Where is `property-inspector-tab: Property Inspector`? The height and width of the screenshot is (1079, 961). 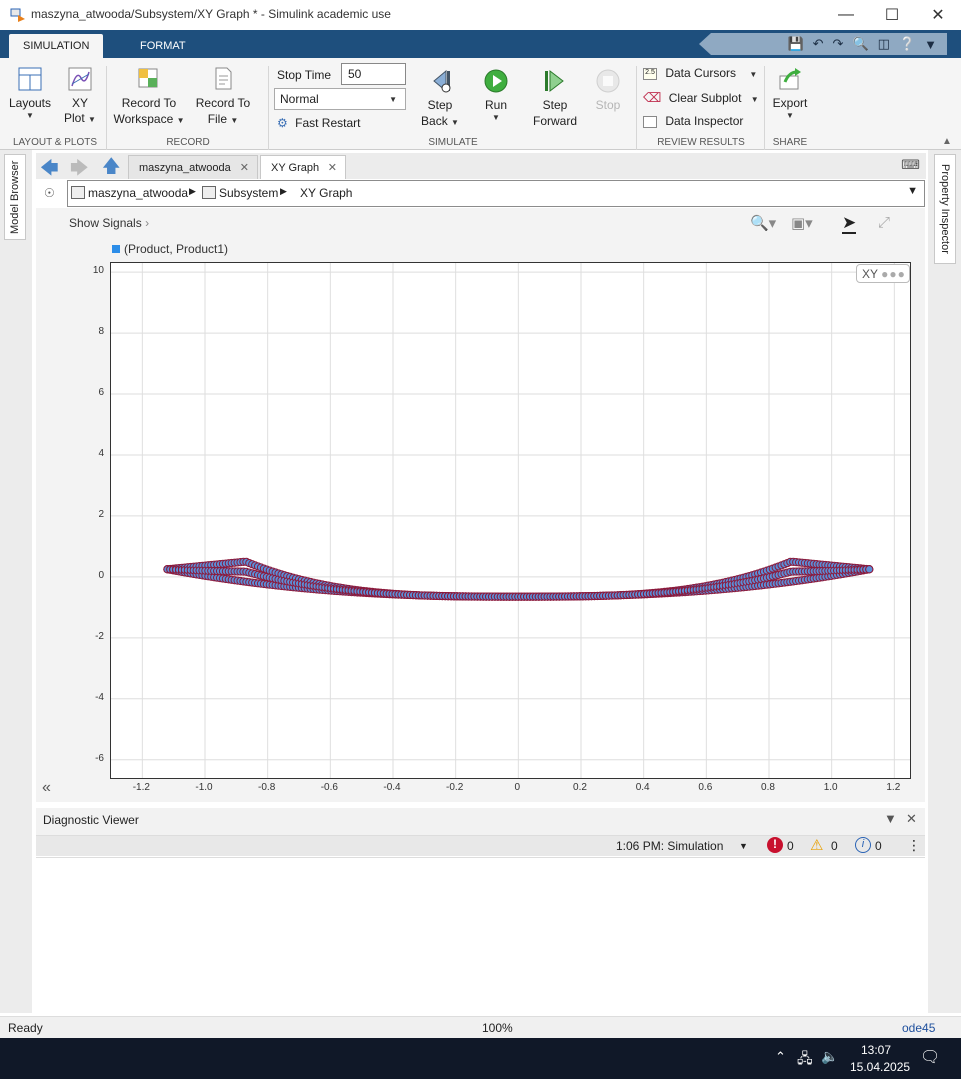
property-inspector-tab: Property Inspector is located at coordinates (945, 209).